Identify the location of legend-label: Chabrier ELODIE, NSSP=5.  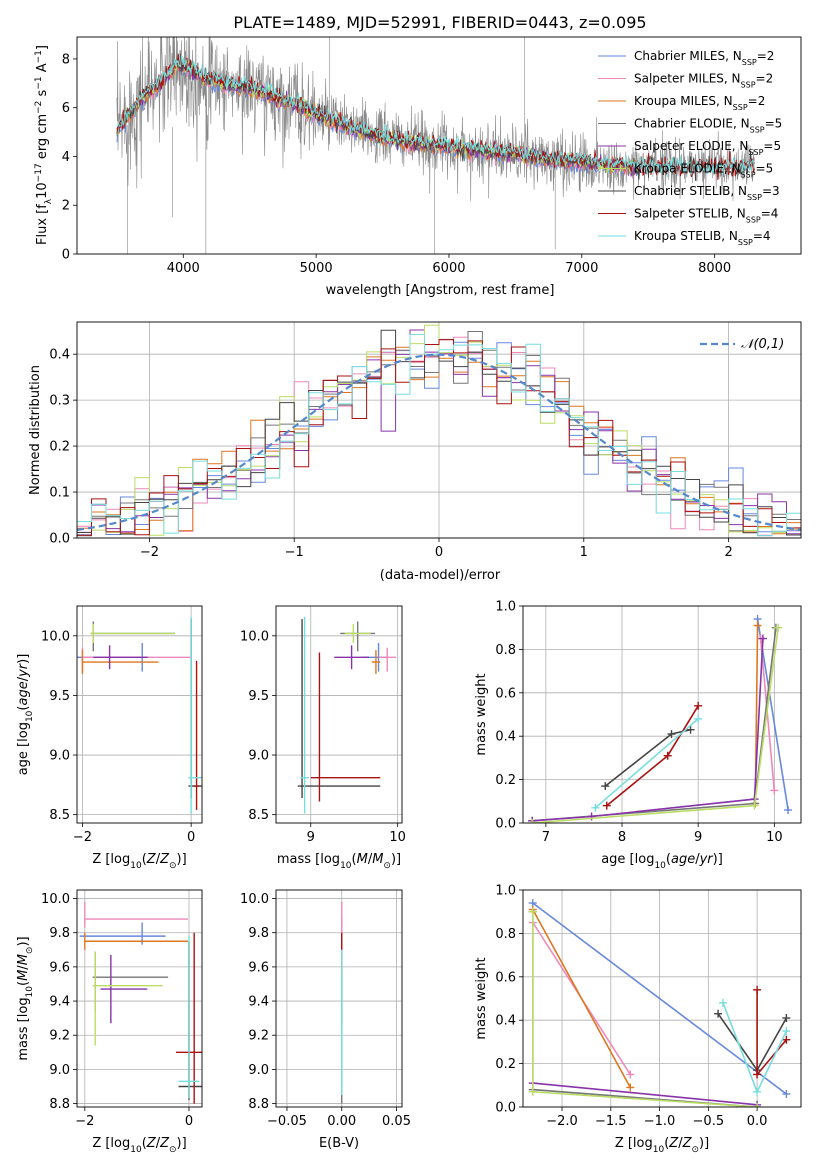
(708, 126).